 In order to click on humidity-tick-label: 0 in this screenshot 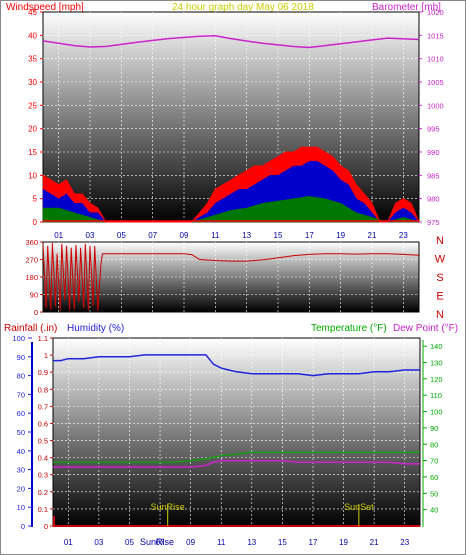, I will do `click(23, 526)`.